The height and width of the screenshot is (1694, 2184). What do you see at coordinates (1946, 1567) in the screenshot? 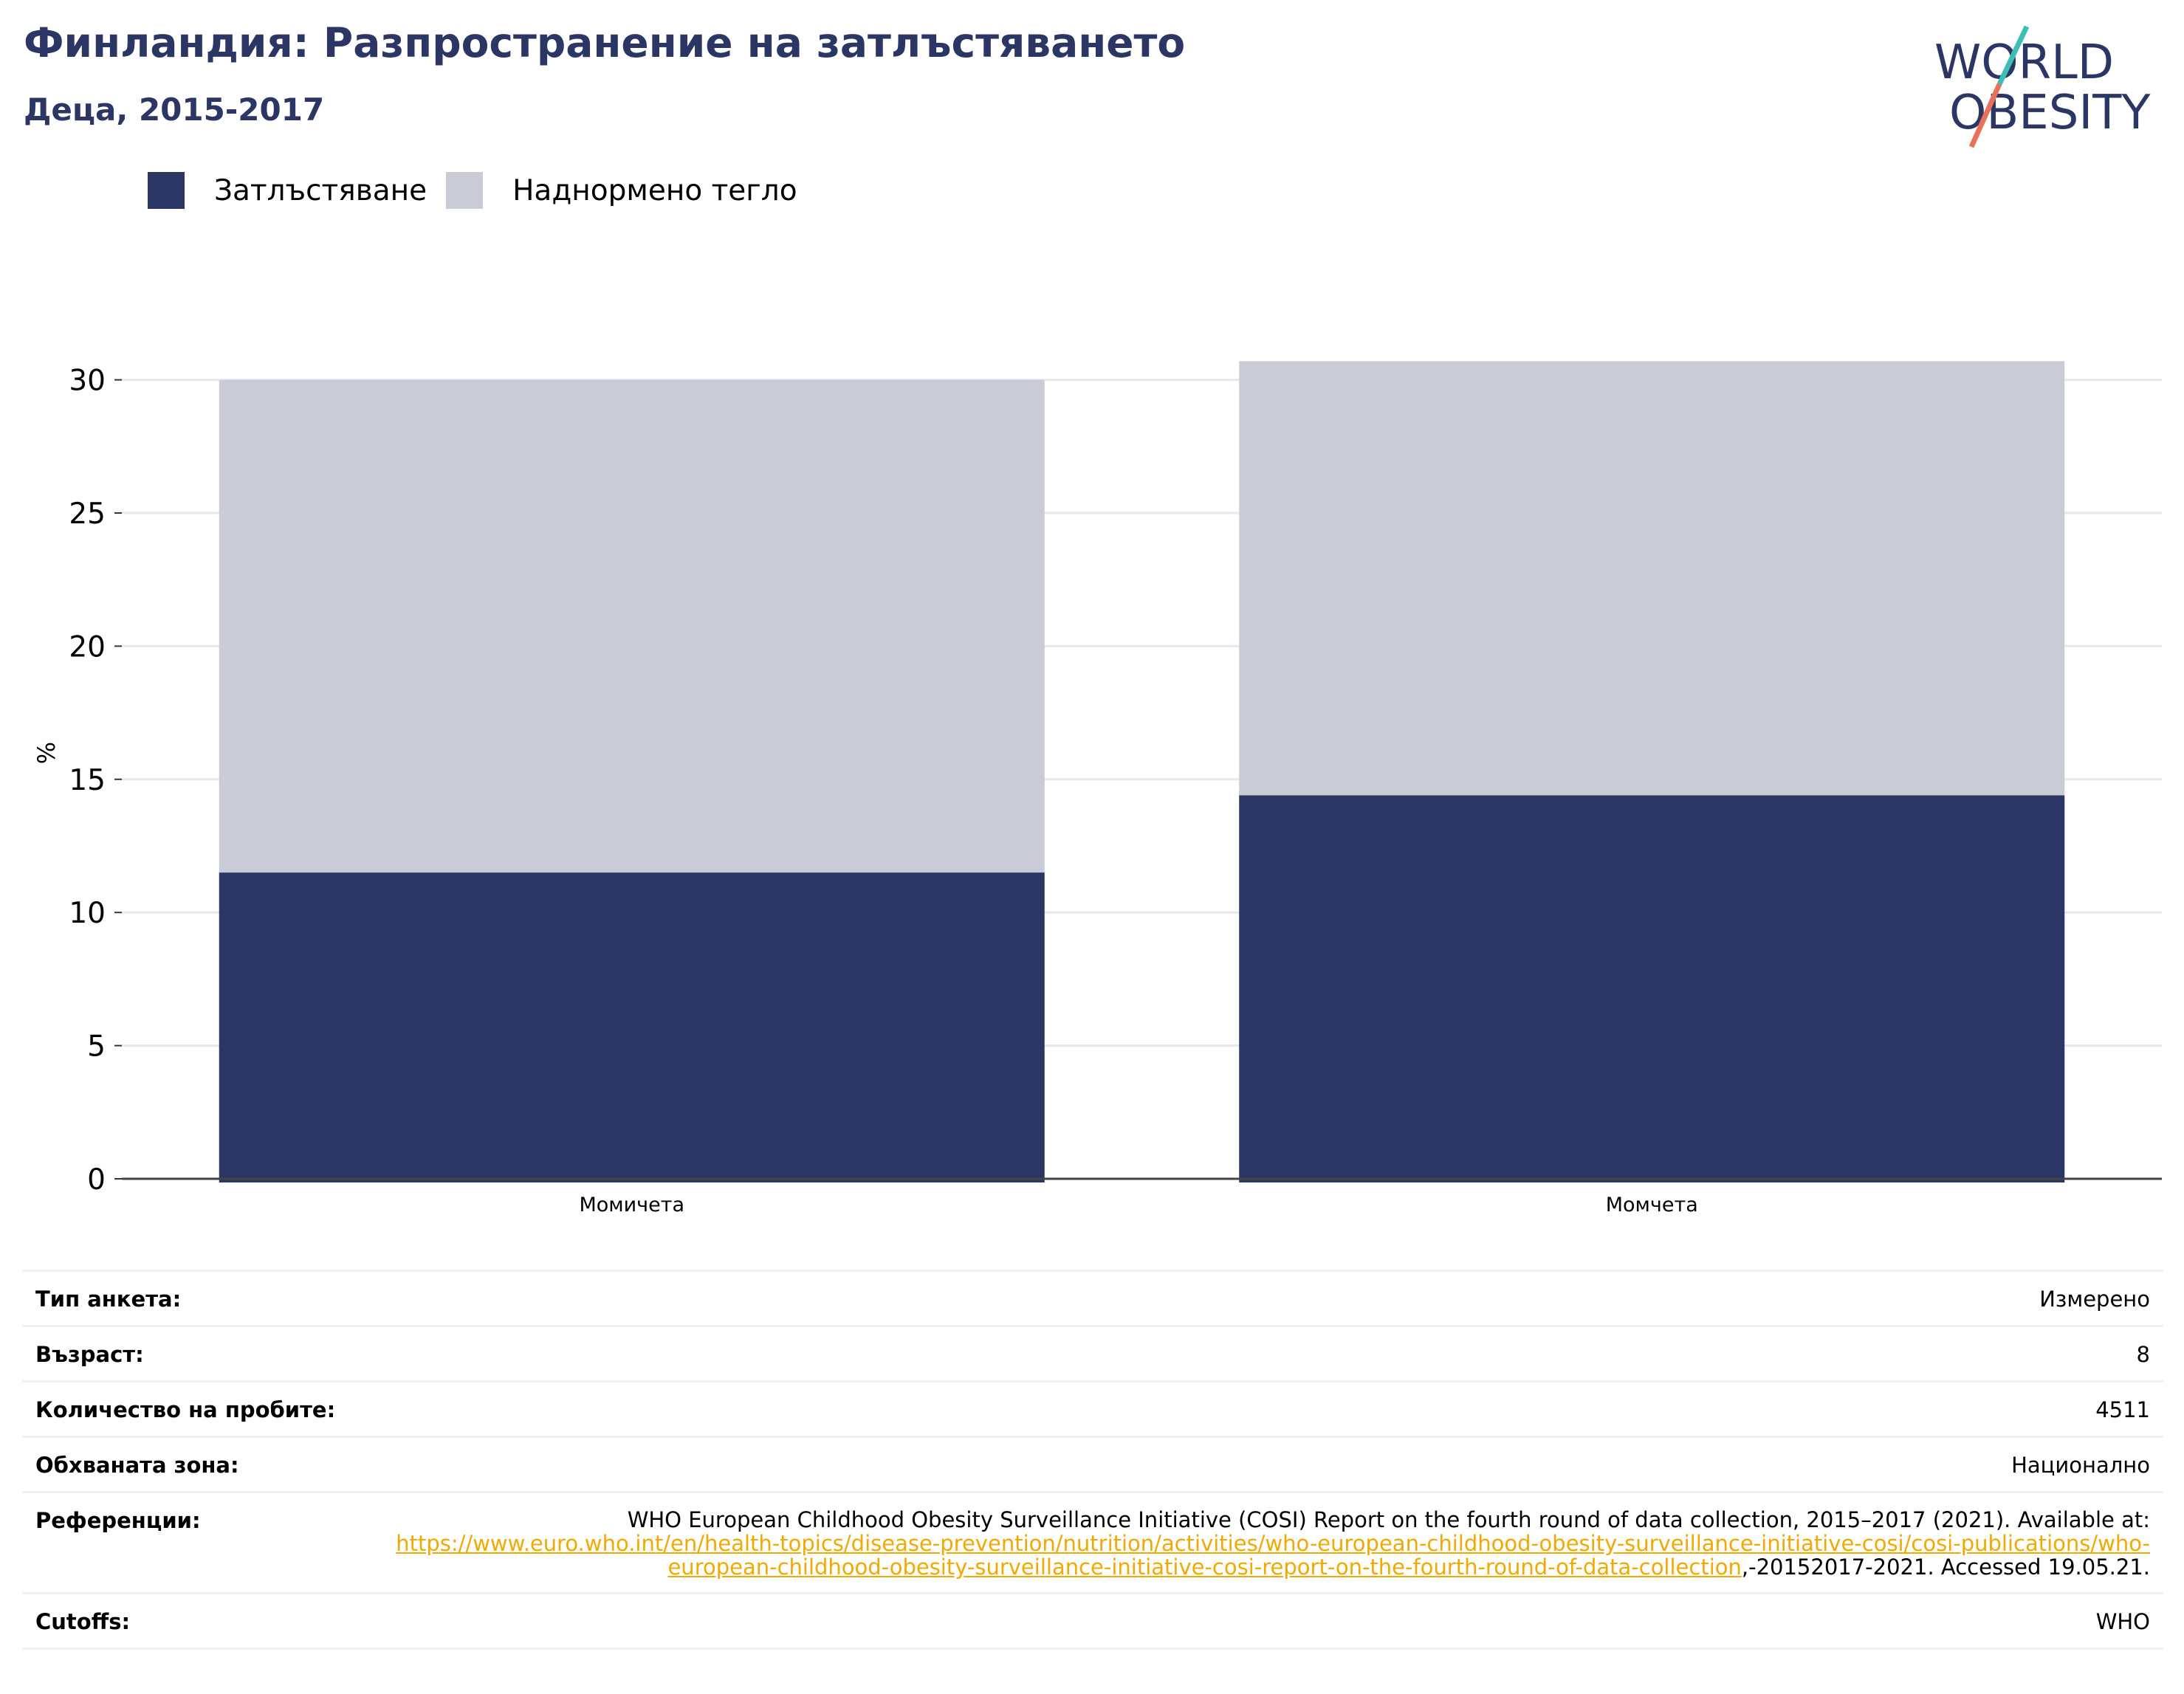
I see `reference-text-after: ,-20152017-2021. Accessed 19.05.21.` at bounding box center [1946, 1567].